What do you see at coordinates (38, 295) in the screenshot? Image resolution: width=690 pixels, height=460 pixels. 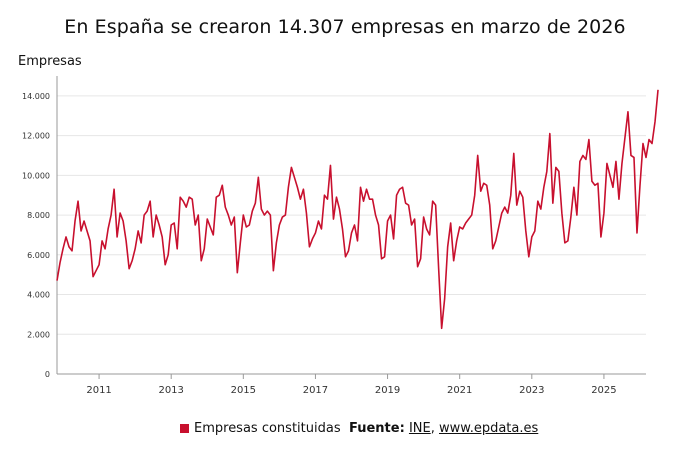 I see `y-tick-label: 4.000` at bounding box center [38, 295].